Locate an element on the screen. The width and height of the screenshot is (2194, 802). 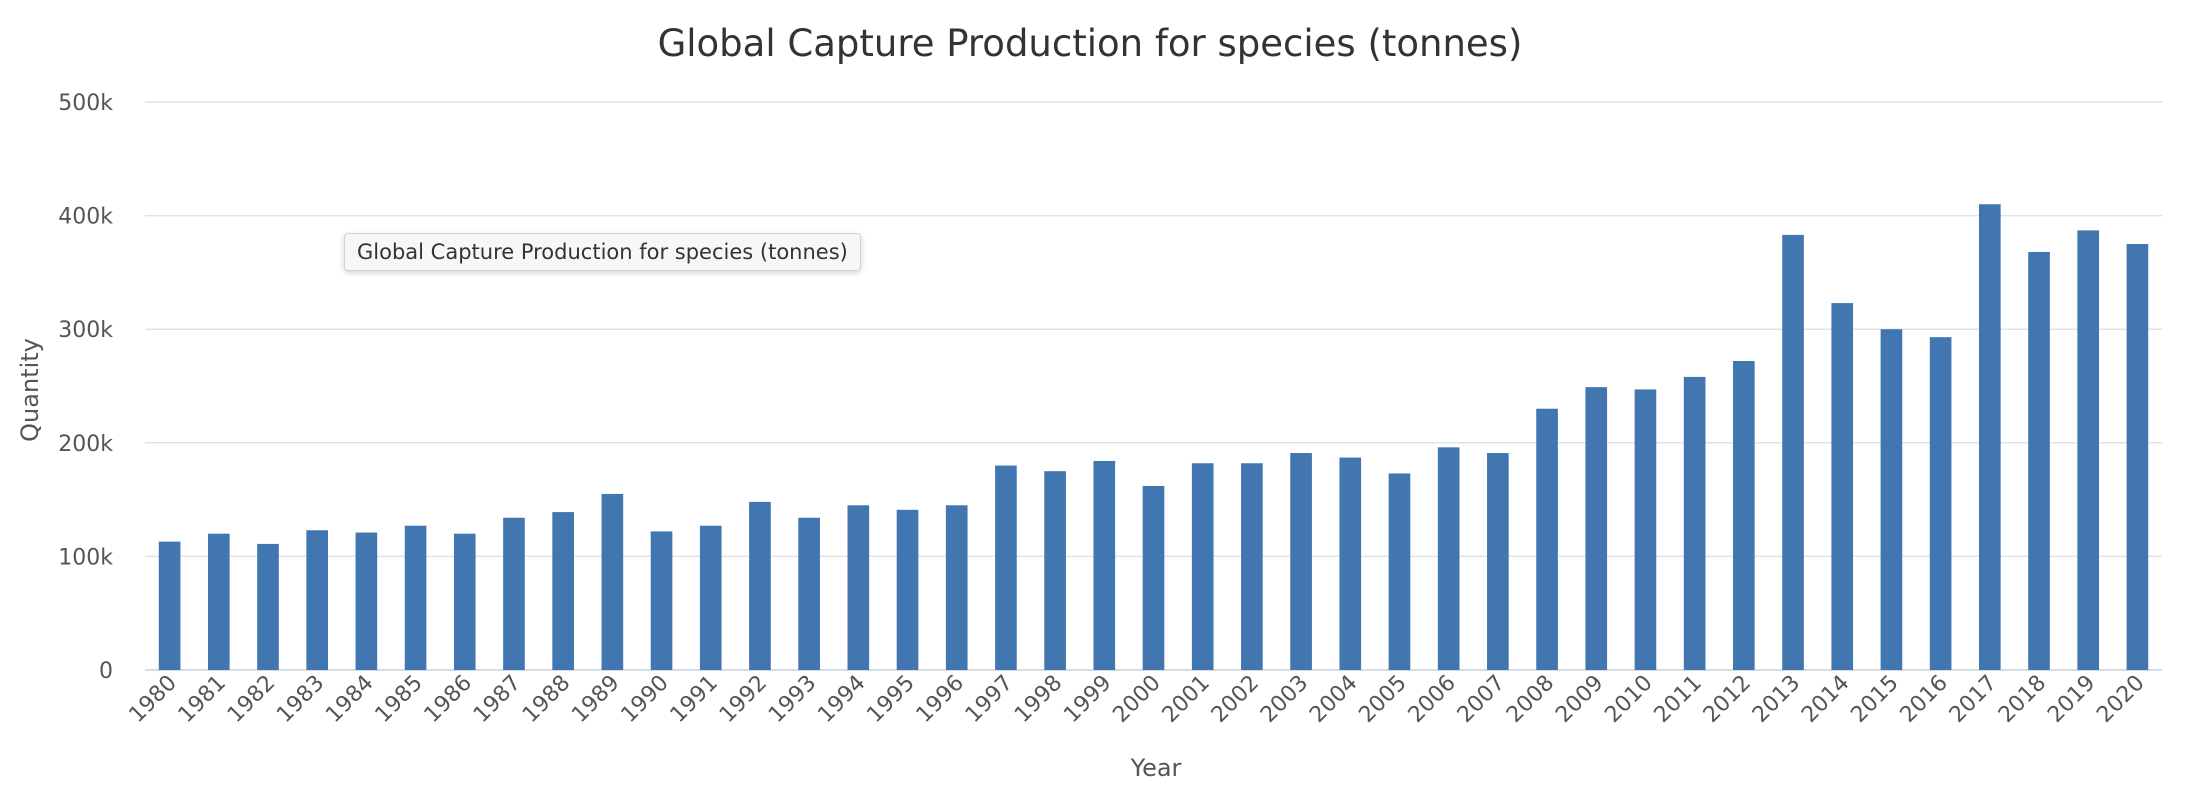
bar-1987 is located at coordinates (514, 593).